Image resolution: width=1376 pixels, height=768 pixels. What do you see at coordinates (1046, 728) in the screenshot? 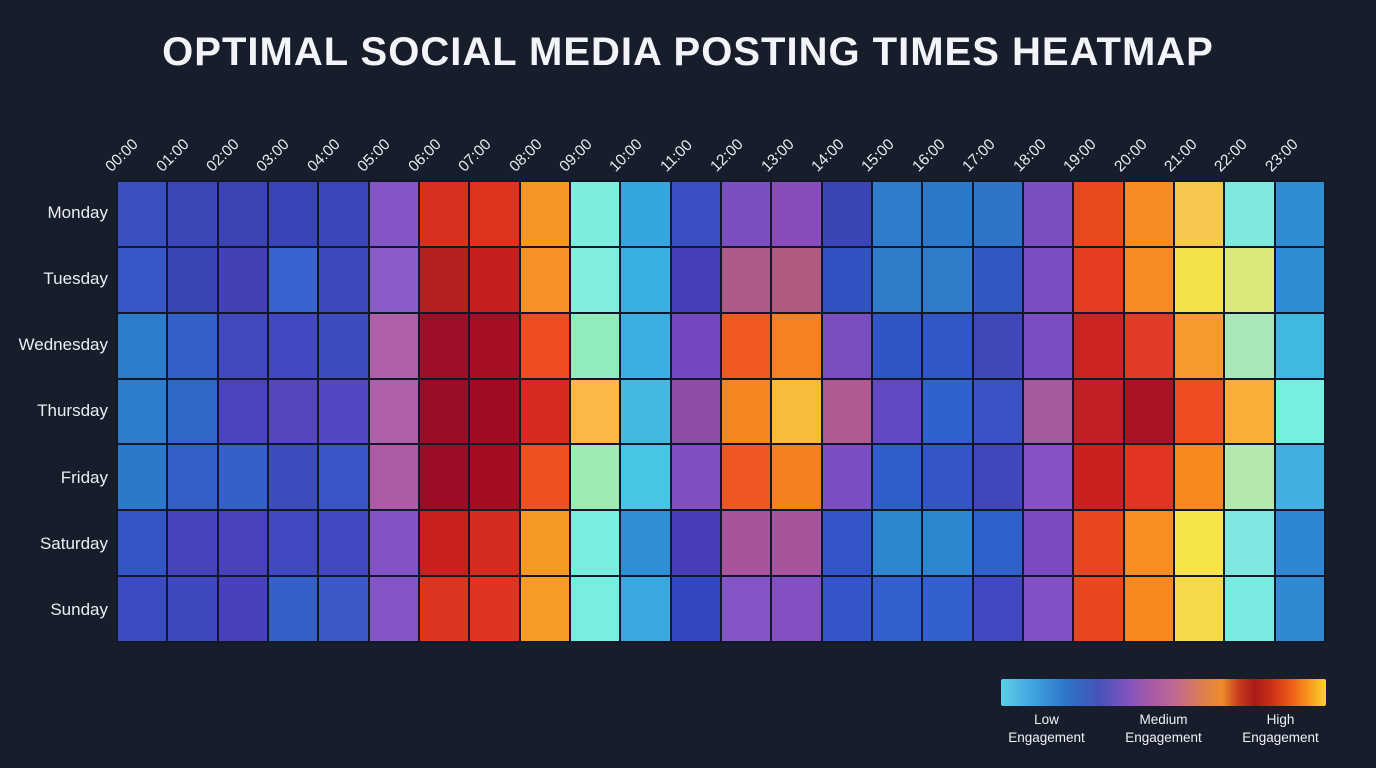
I see `legend-label: Low Engagement` at bounding box center [1046, 728].